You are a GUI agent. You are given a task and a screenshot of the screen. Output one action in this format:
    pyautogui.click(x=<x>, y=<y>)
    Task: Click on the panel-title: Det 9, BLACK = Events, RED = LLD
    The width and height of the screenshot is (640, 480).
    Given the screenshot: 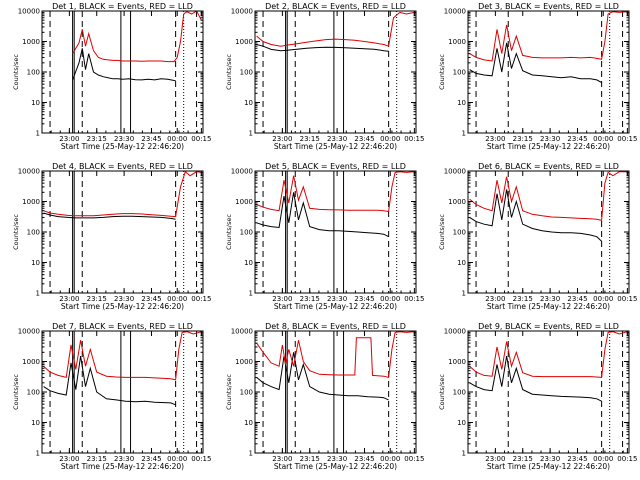 What is the action you would take?
    pyautogui.click(x=548, y=326)
    